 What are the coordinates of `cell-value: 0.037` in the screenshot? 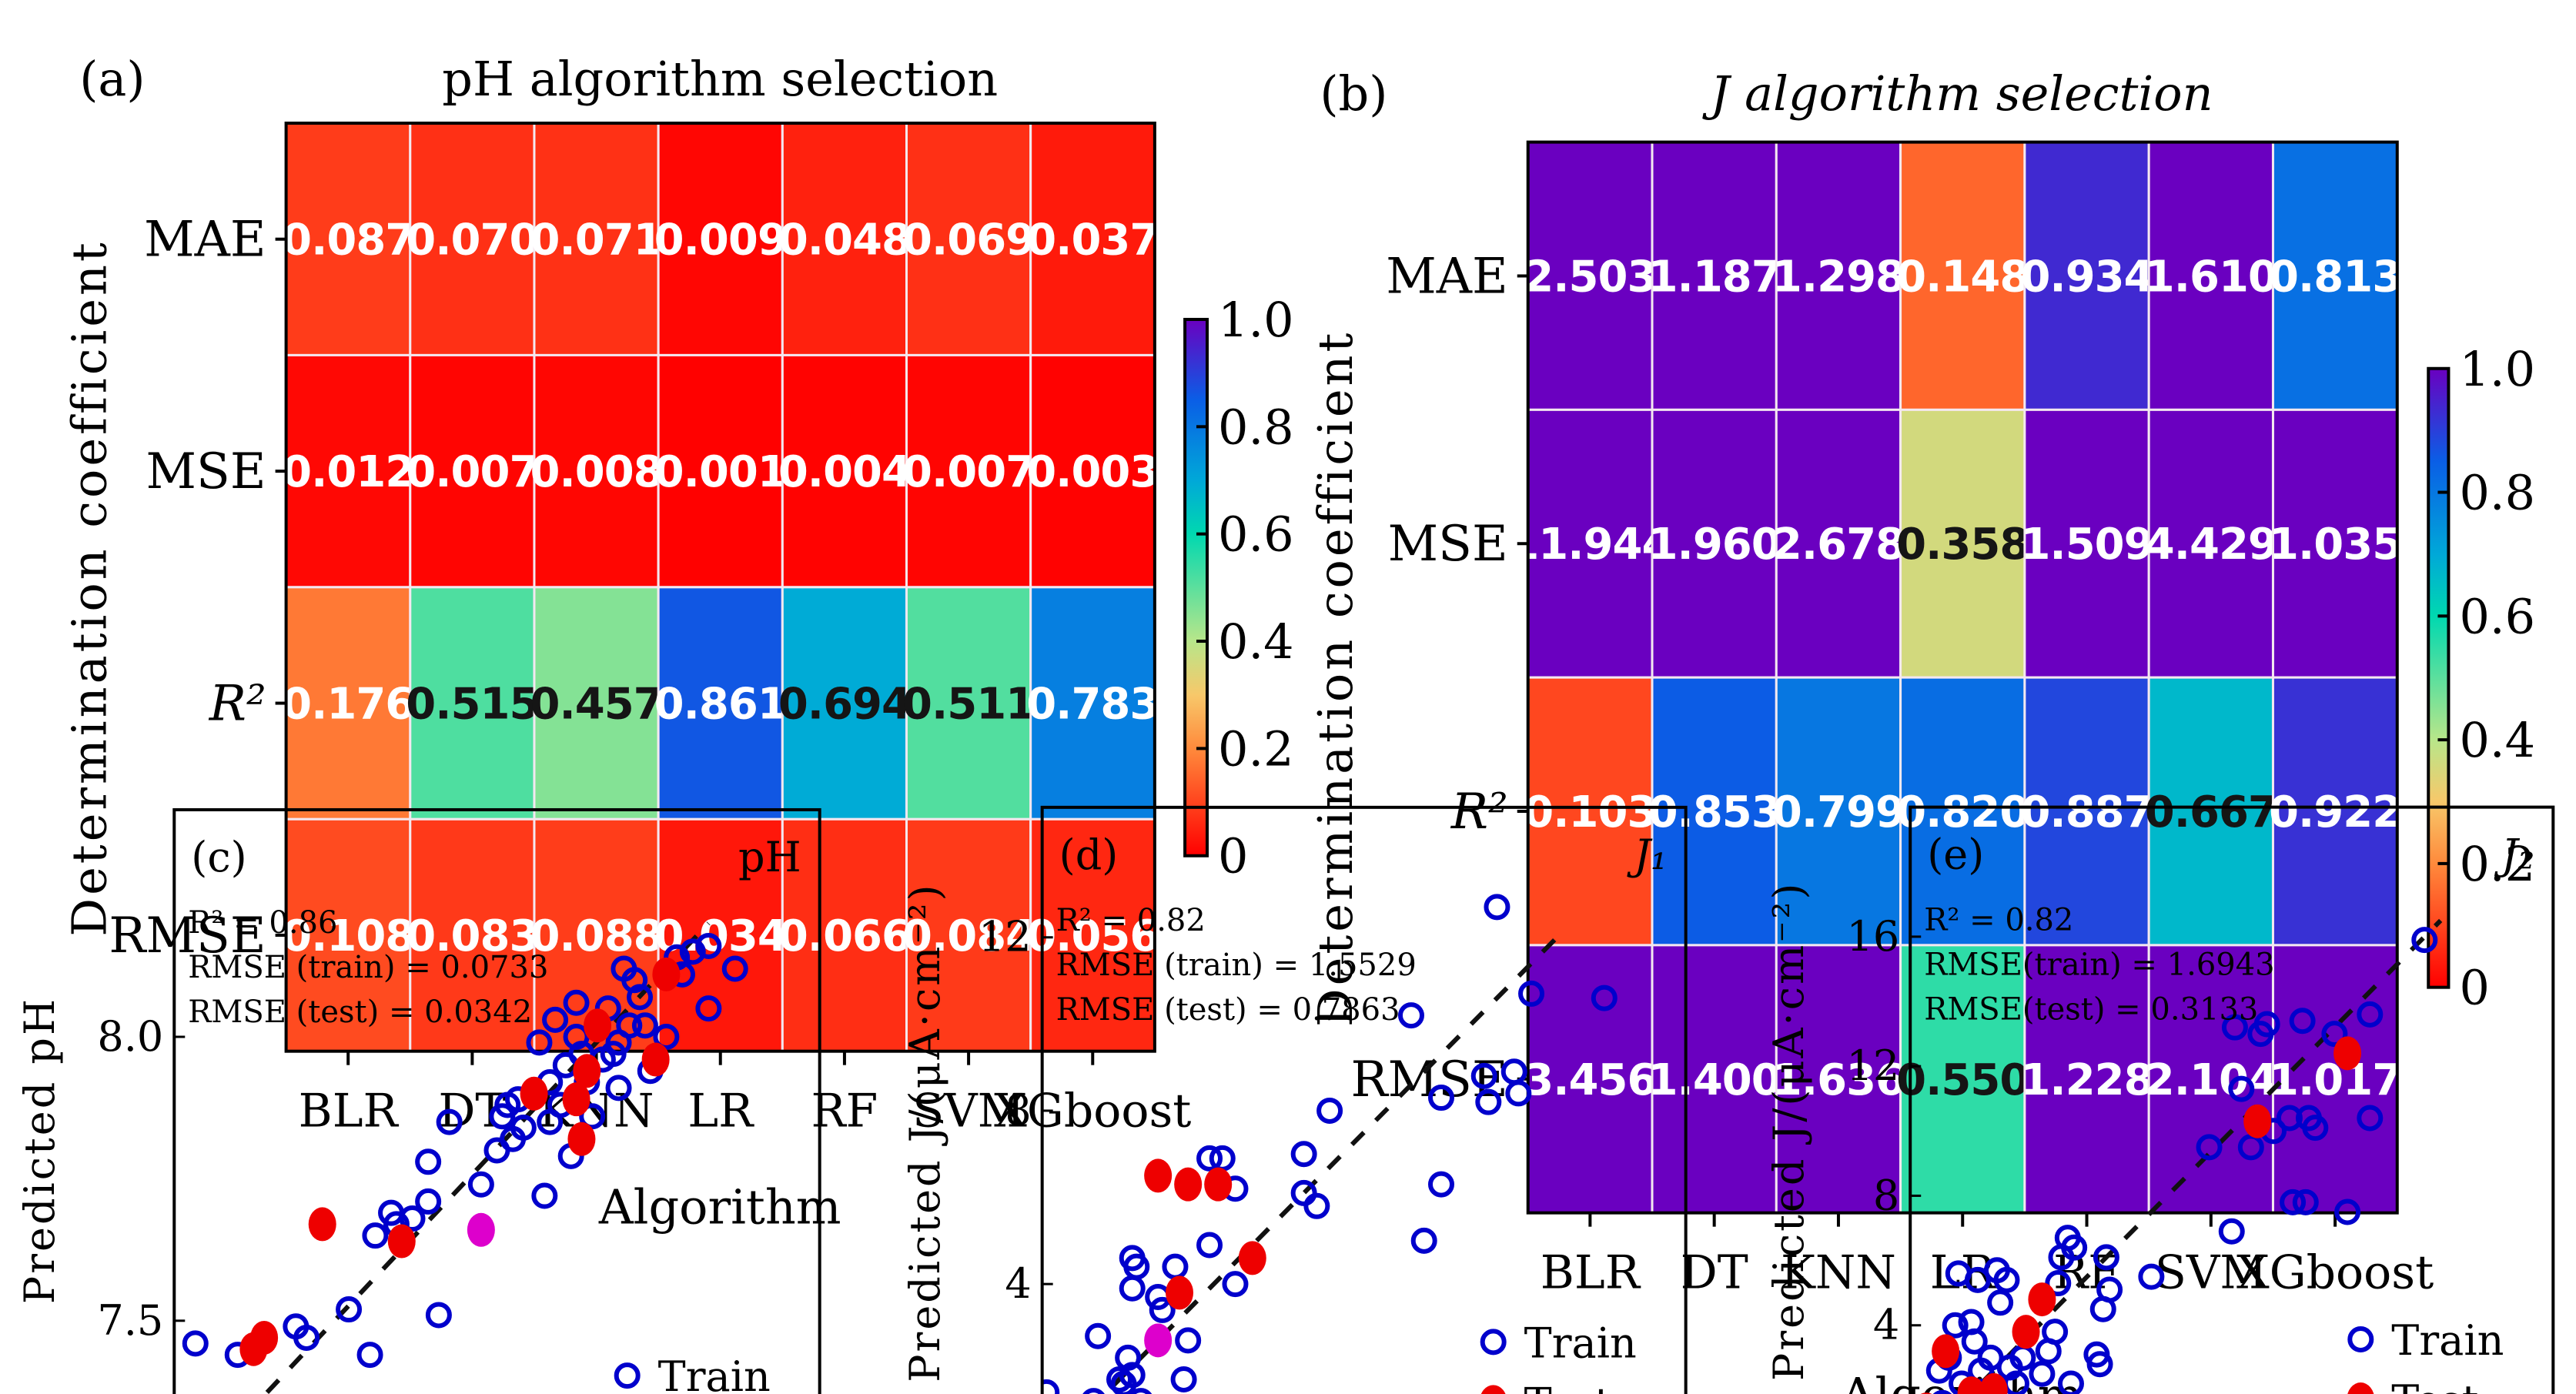 It's located at (1093, 241).